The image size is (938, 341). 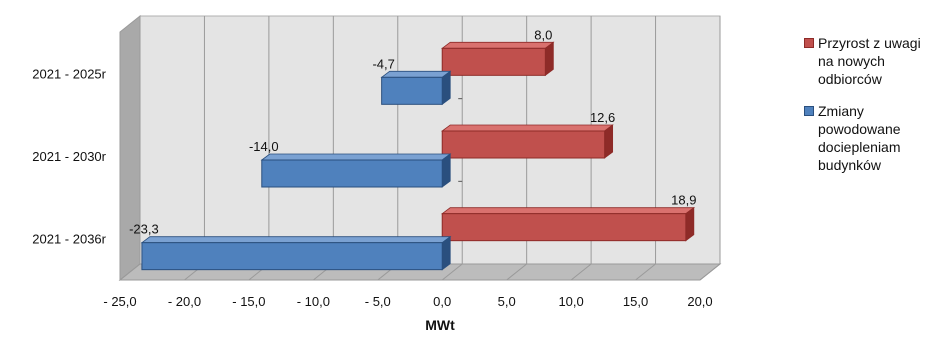 What do you see at coordinates (635, 301) in the screenshot?
I see `x-tick-label: 15,0` at bounding box center [635, 301].